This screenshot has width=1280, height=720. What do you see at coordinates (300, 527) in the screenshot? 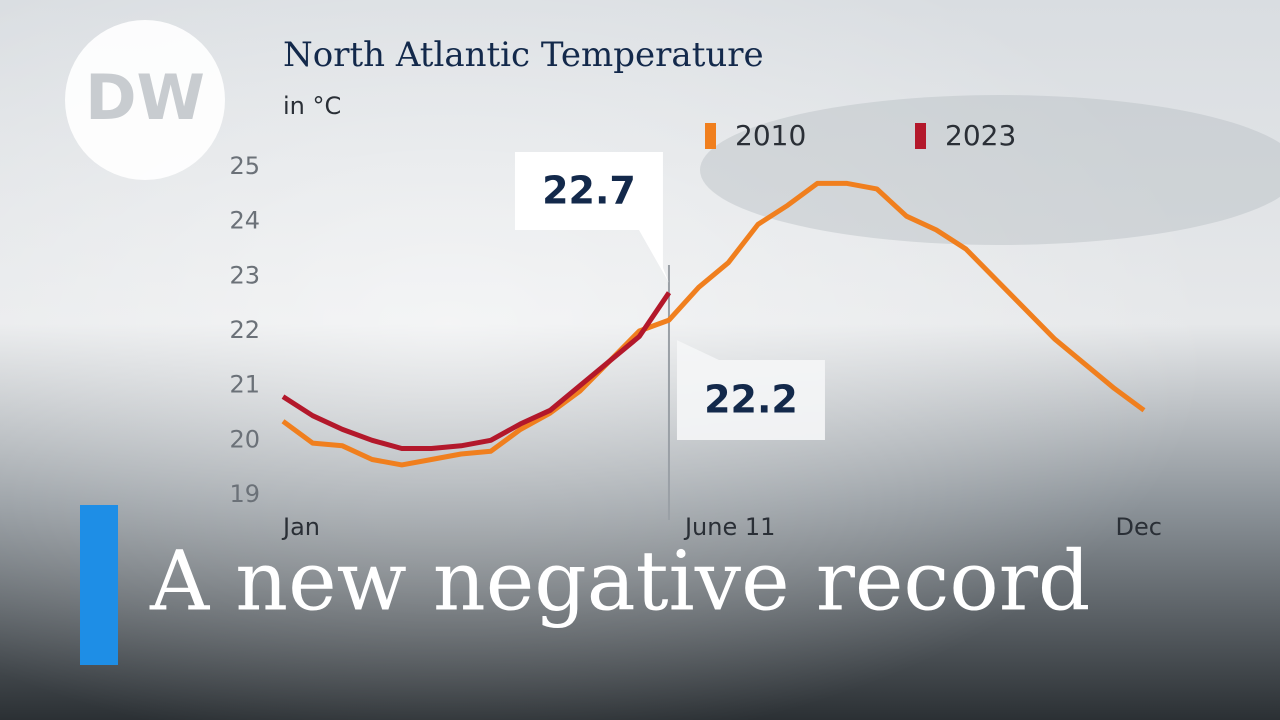
I see `x-tick-label: Jan` at bounding box center [300, 527].